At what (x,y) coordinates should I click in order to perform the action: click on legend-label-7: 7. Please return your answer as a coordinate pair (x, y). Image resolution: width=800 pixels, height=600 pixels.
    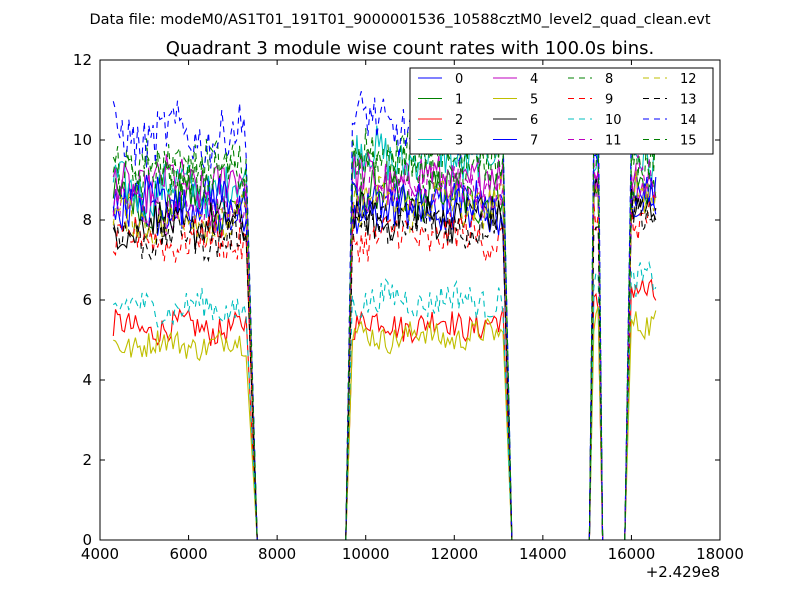
    Looking at the image, I should click on (534, 141).